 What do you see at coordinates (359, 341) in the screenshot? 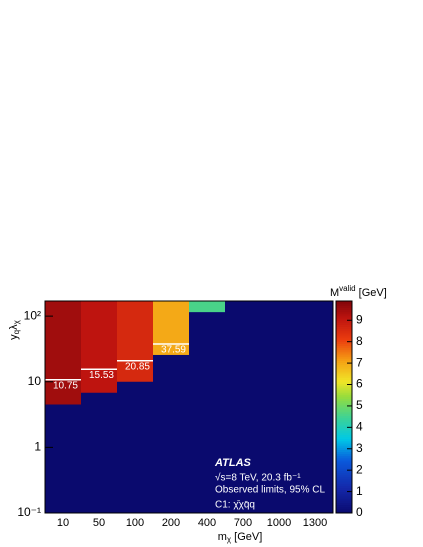
I see `colorbar-tick-label: 8` at bounding box center [359, 341].